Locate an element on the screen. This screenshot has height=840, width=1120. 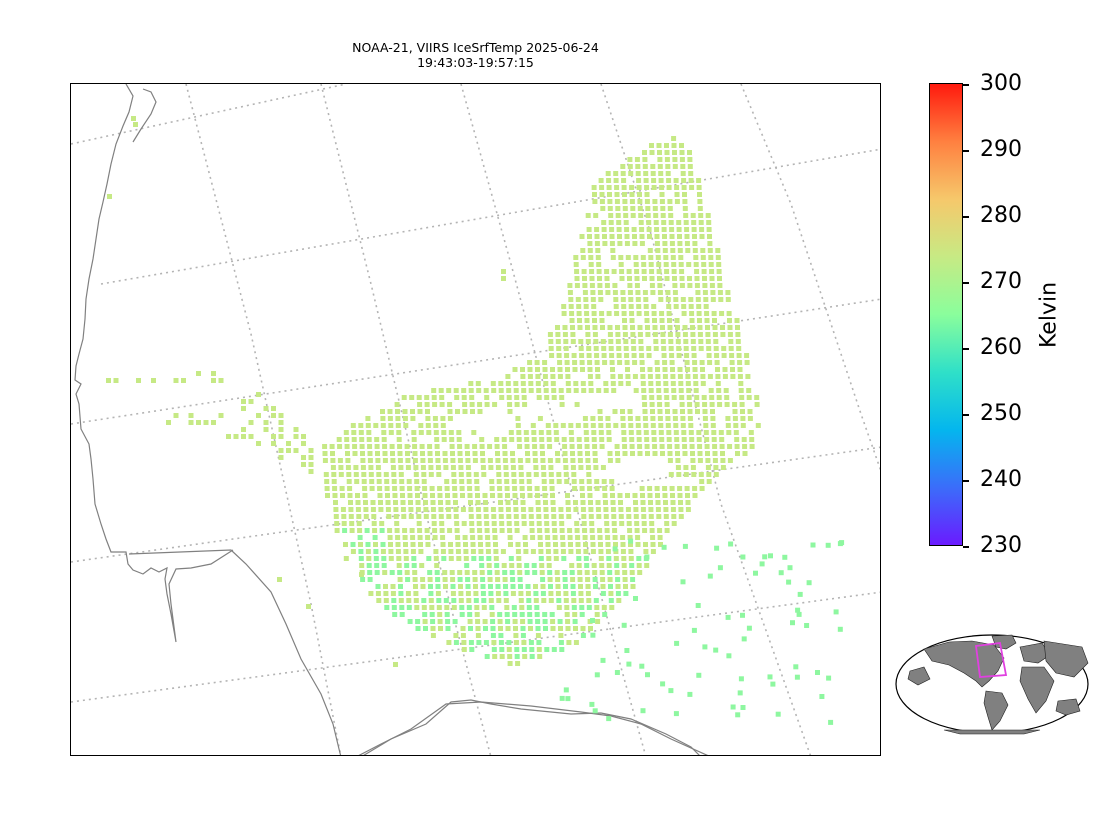
colorbar-tick-label: 260 is located at coordinates (1001, 347).